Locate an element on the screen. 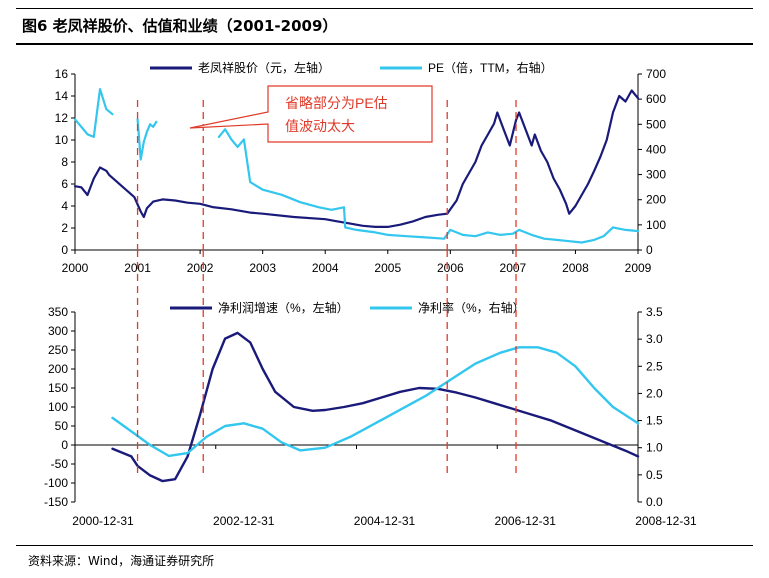 The image size is (769, 578). x-tick-label: 2008 is located at coordinates (575, 268).